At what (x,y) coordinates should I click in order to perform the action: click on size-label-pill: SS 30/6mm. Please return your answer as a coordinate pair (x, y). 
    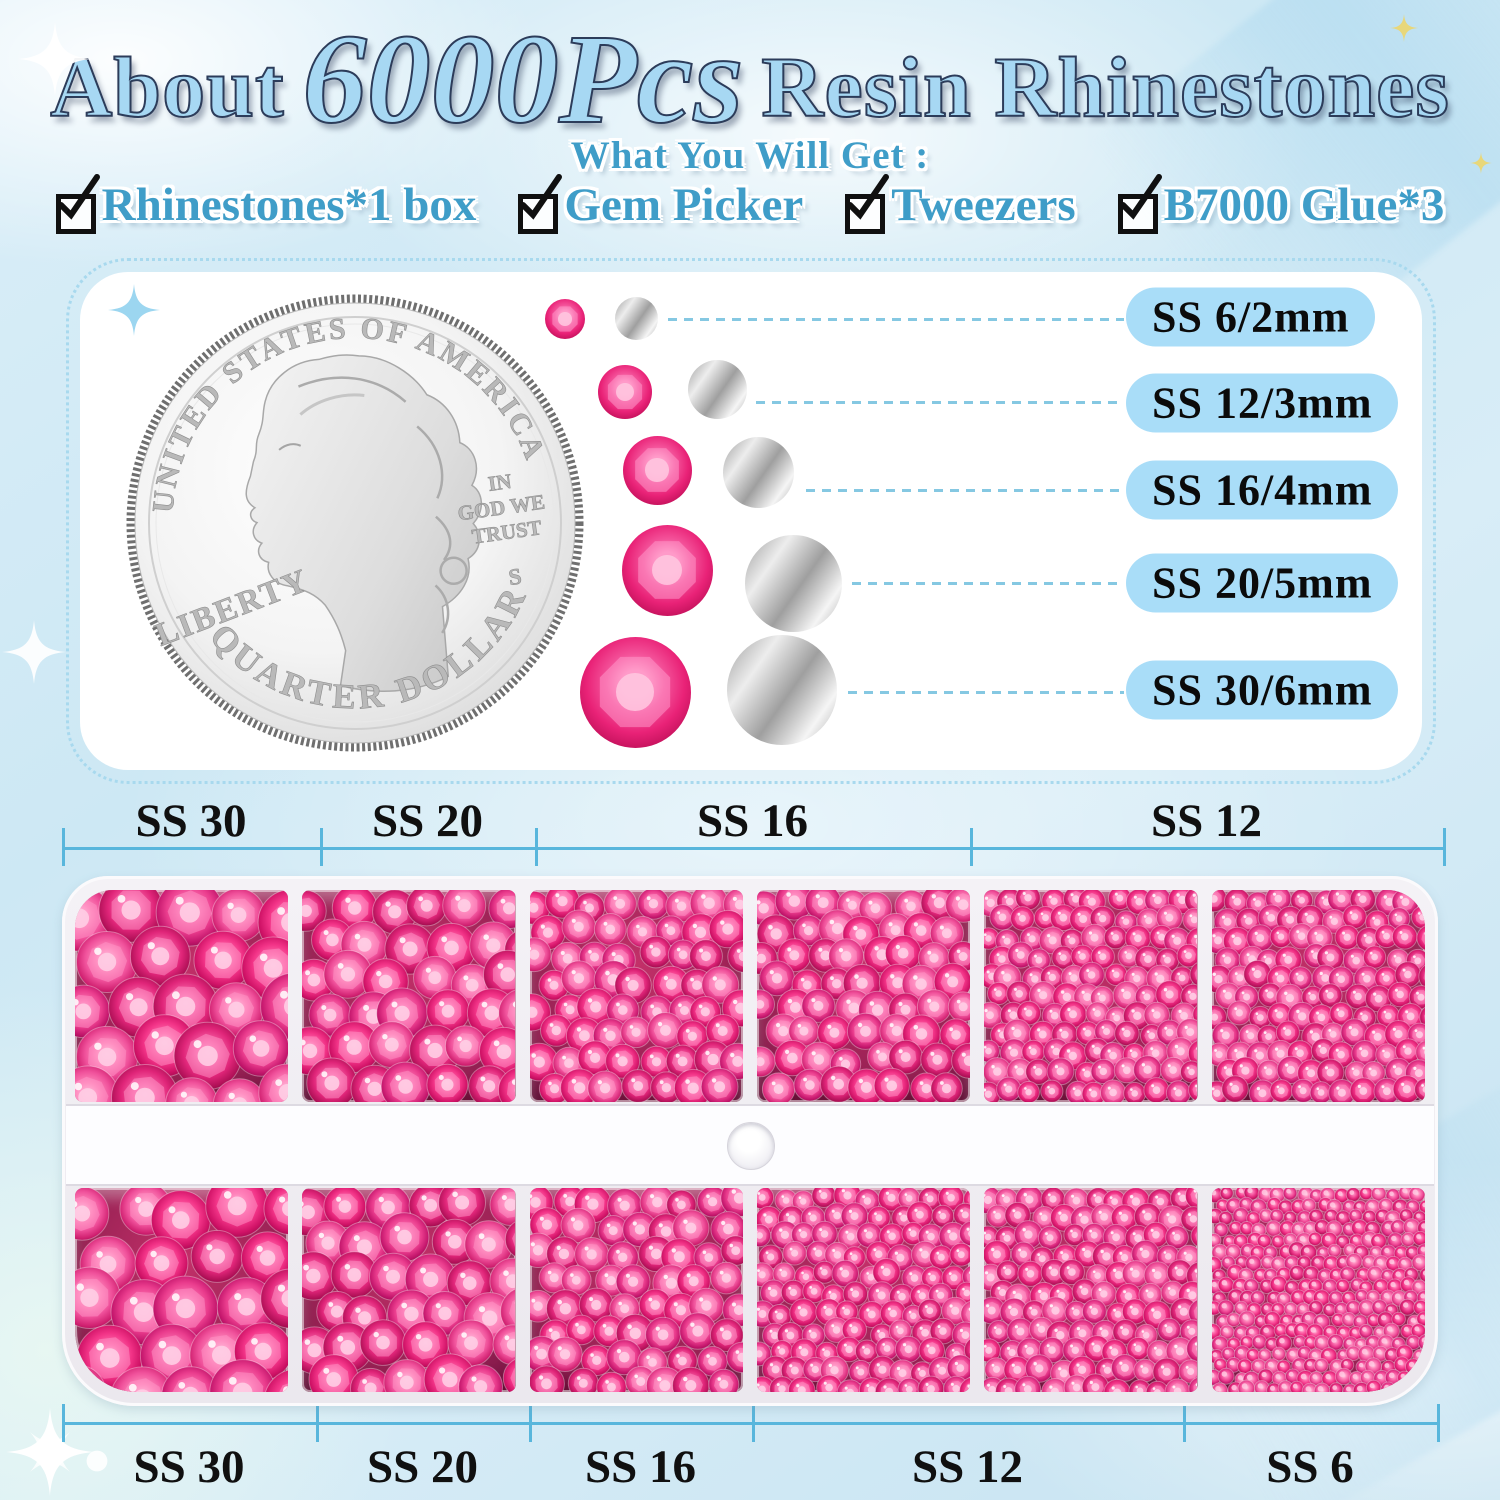
    Looking at the image, I should click on (1262, 690).